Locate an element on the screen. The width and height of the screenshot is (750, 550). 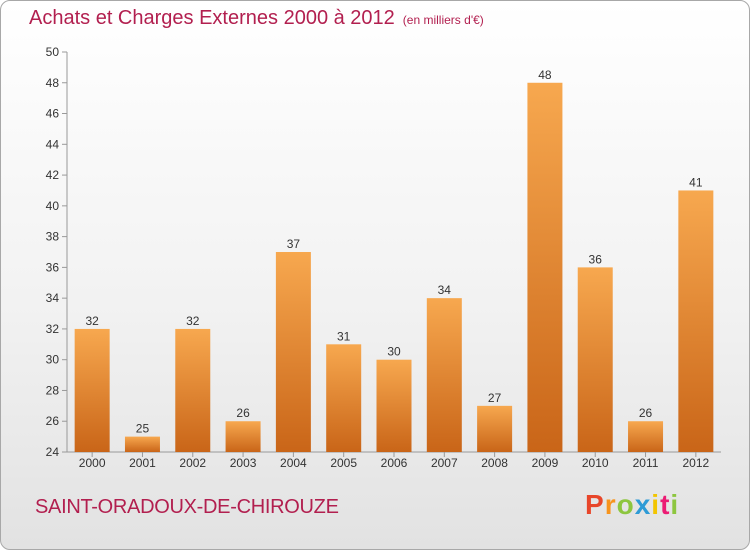
x-tick-label-2003: 2003 is located at coordinates (243, 463).